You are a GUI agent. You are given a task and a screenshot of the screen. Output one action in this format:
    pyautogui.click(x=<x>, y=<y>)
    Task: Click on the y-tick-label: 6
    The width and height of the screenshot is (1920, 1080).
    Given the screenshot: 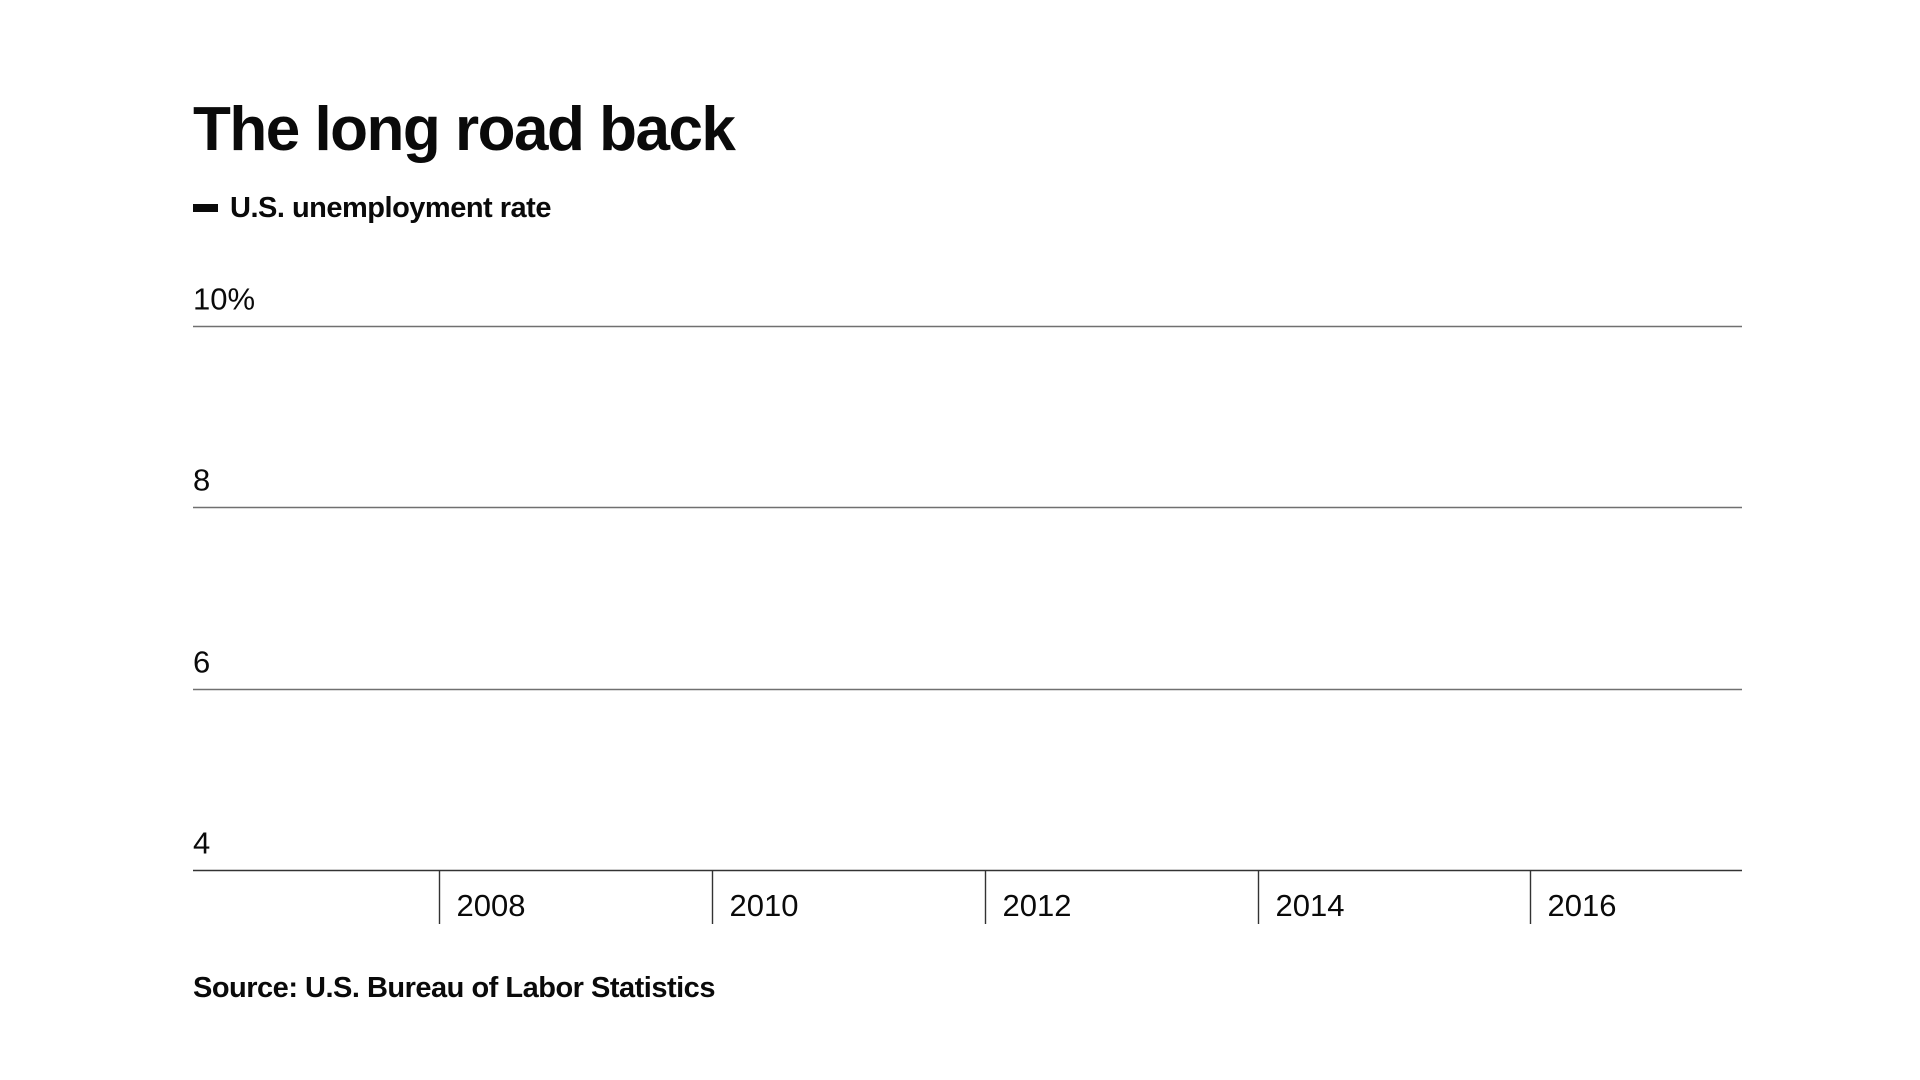 What is the action you would take?
    pyautogui.click(x=201, y=662)
    